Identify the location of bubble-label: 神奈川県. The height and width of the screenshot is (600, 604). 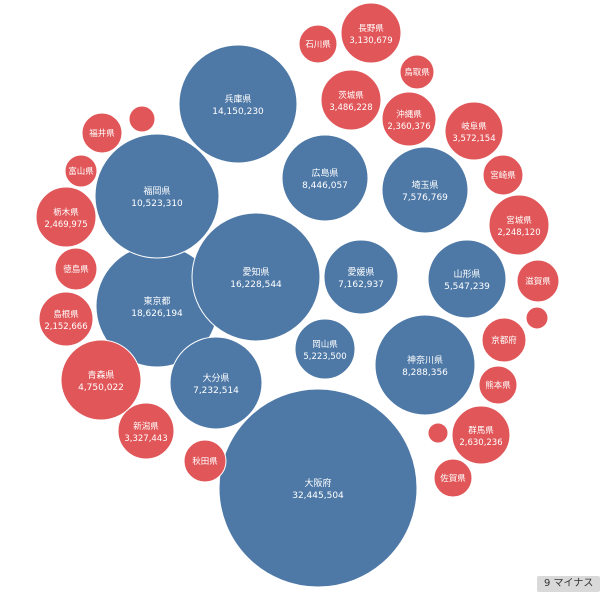
(425, 360).